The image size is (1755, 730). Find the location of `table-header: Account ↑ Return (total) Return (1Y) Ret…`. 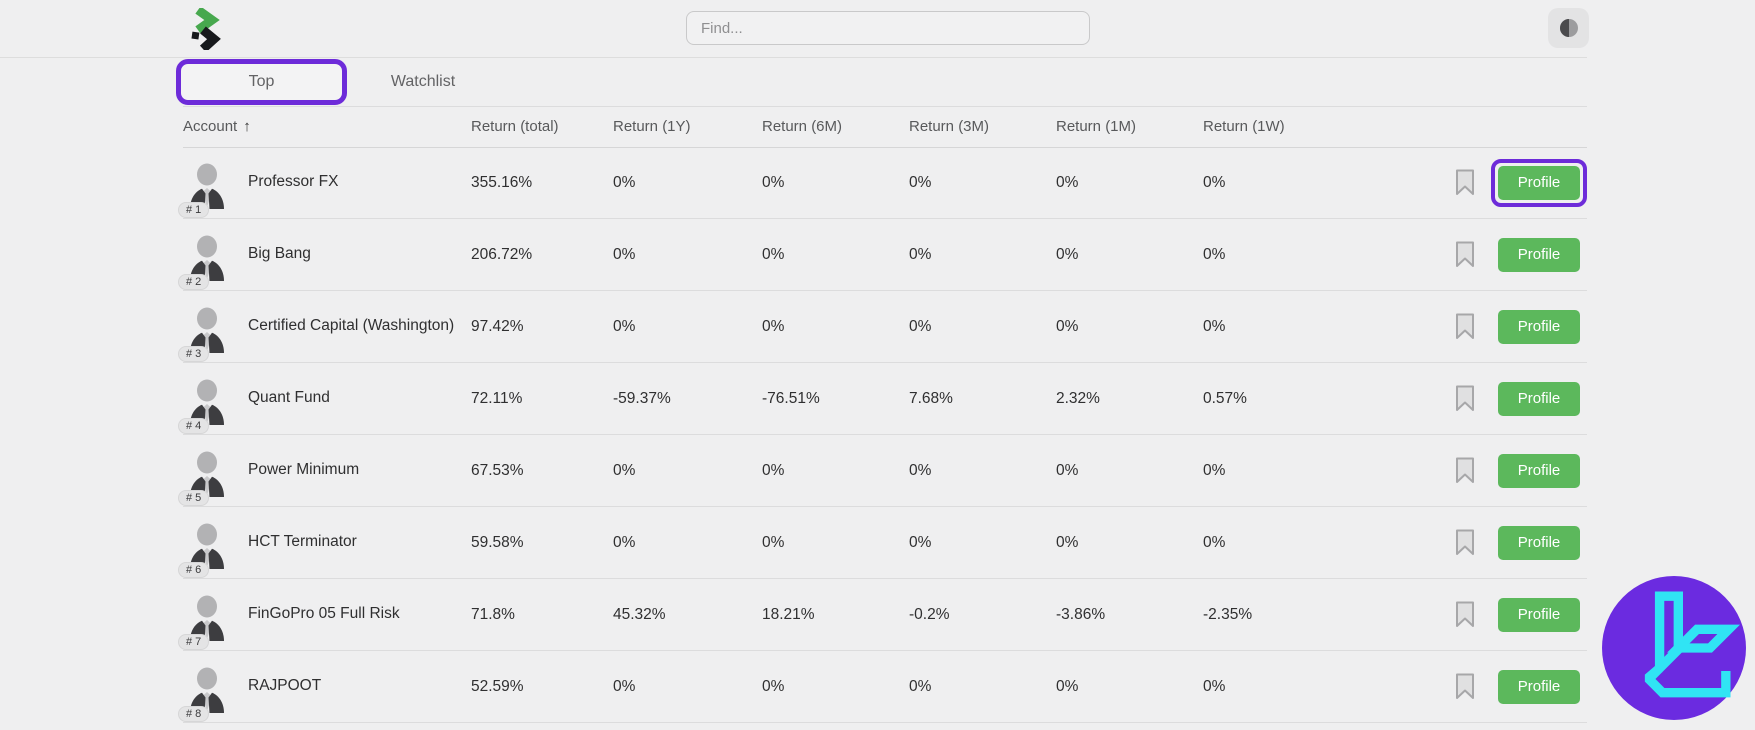

table-header: Account ↑ Return (total) Return (1Y) Ret… is located at coordinates (885, 127).